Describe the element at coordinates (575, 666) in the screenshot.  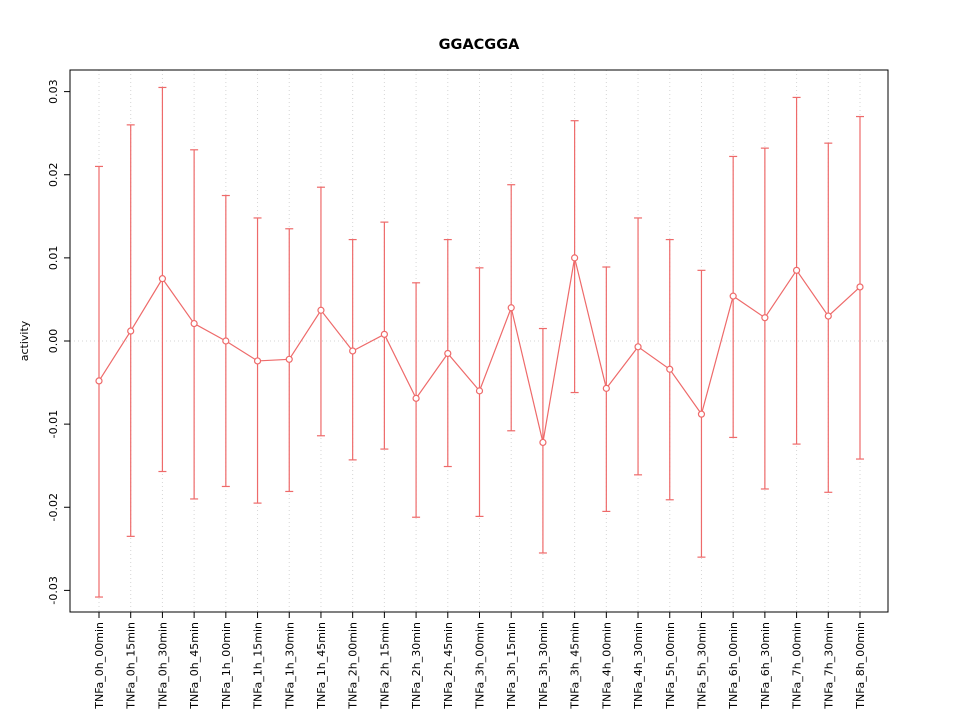
I see `x-tick-label: TNFa_3h_45min` at that location.